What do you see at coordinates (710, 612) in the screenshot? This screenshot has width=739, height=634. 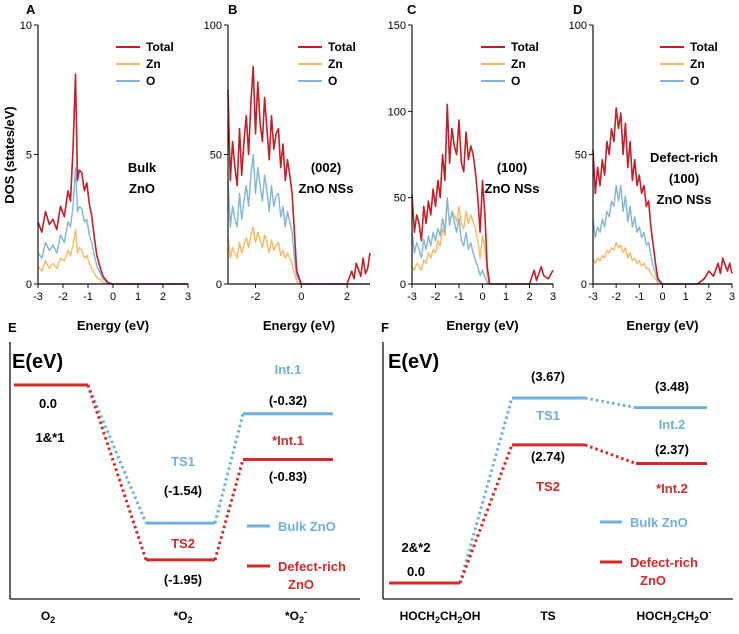 I see `label-part: -` at bounding box center [710, 612].